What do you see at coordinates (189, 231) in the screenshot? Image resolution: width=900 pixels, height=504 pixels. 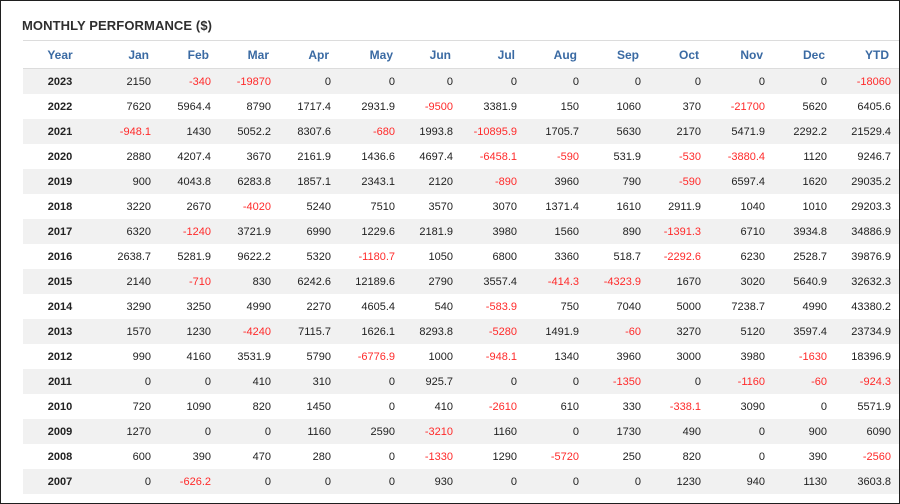 I see `cell-feb-value: -1240` at bounding box center [189, 231].